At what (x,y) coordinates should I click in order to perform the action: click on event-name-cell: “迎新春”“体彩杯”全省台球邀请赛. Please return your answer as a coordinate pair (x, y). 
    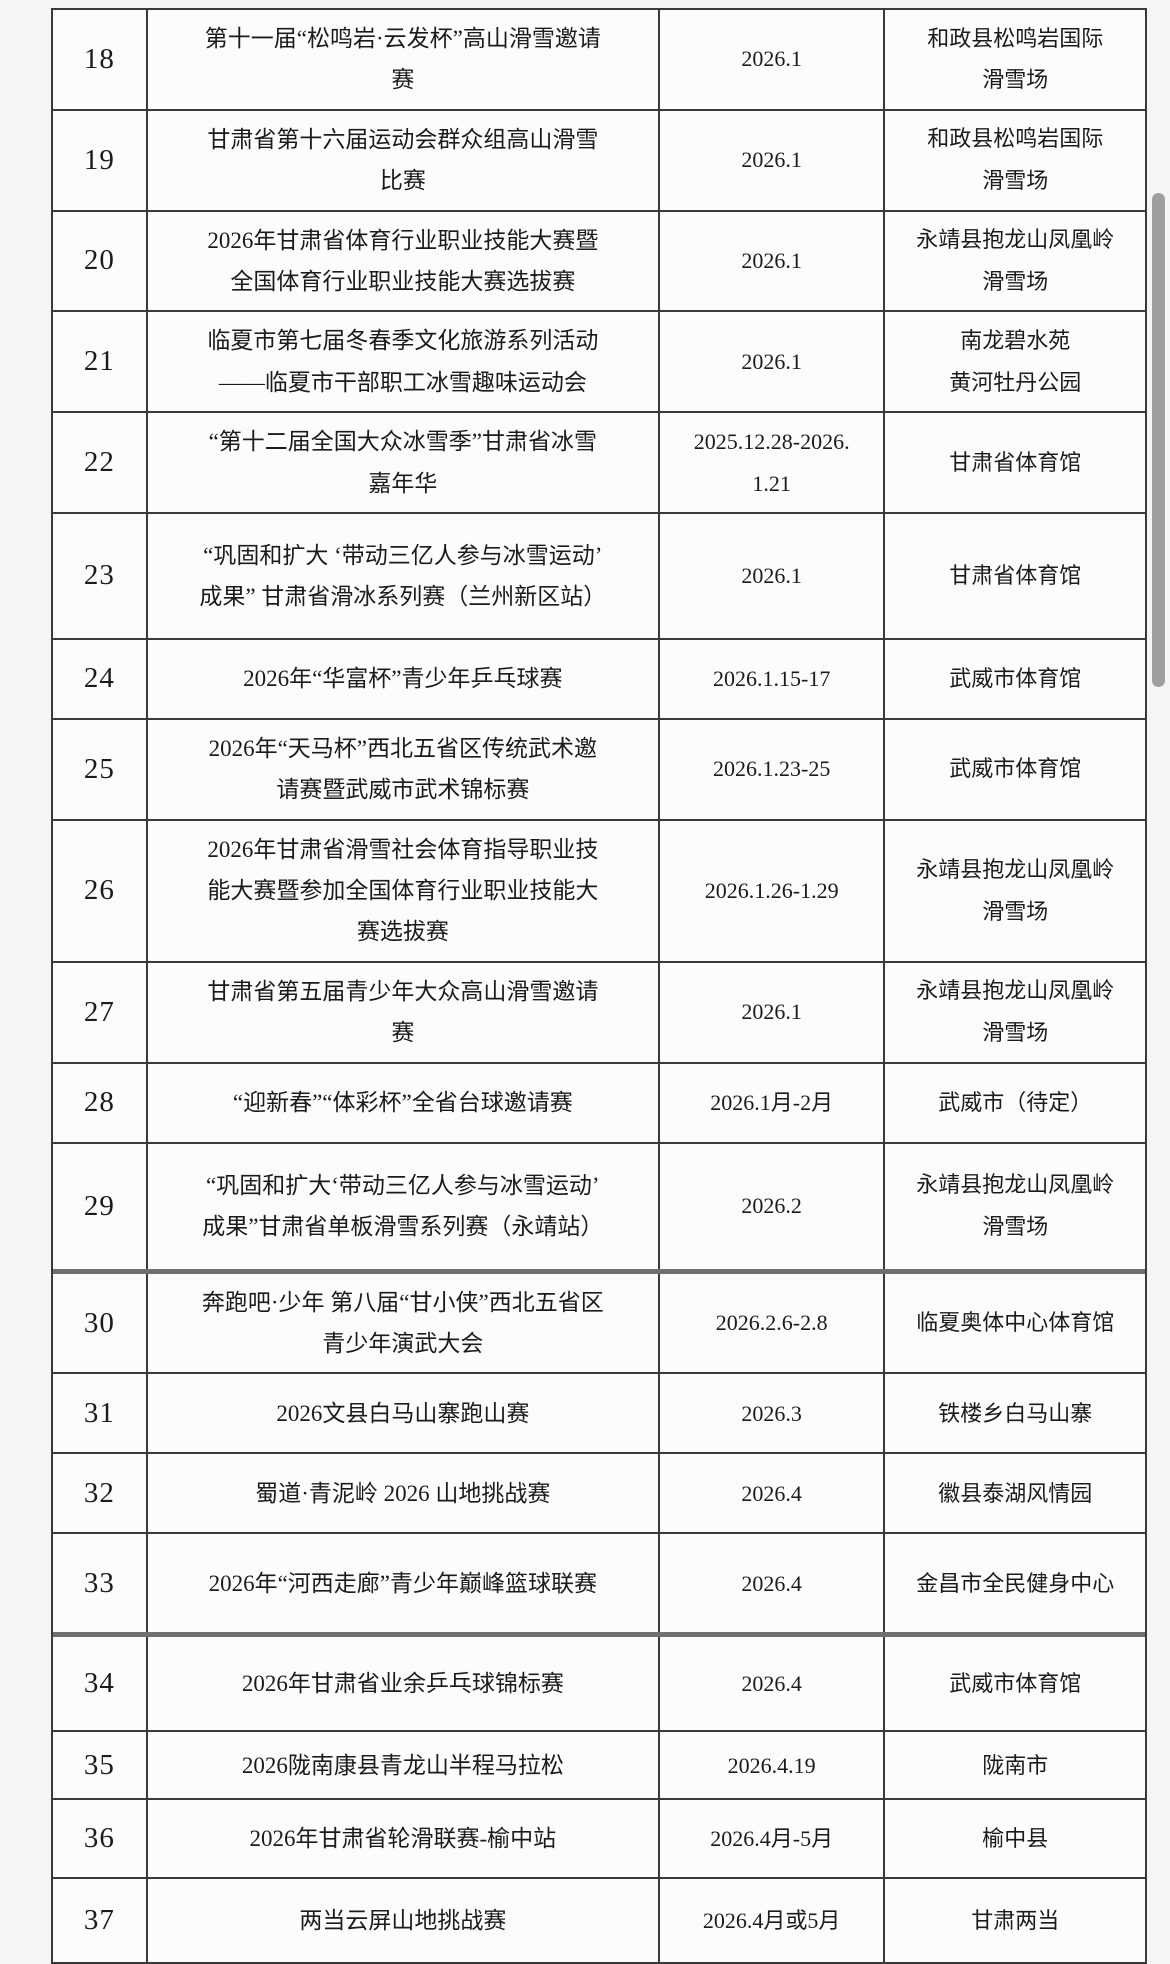
    Looking at the image, I should click on (404, 1102).